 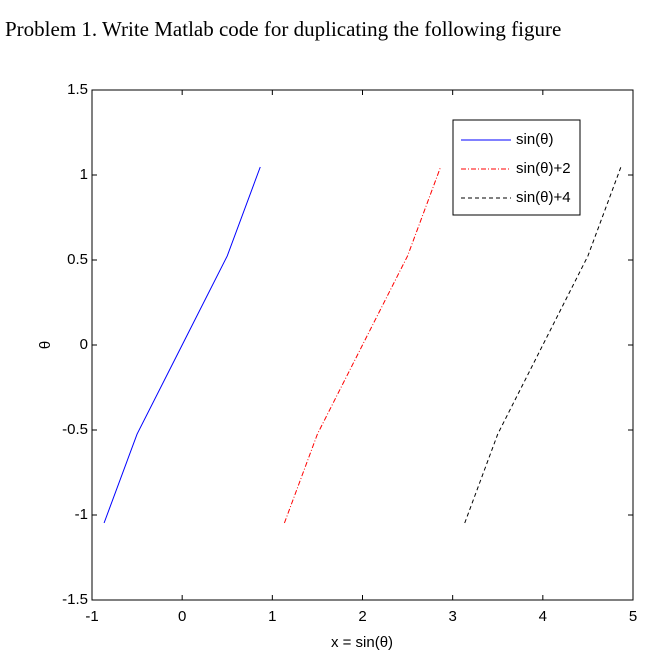 I want to click on x-tick-label: 2, so click(x=362, y=616).